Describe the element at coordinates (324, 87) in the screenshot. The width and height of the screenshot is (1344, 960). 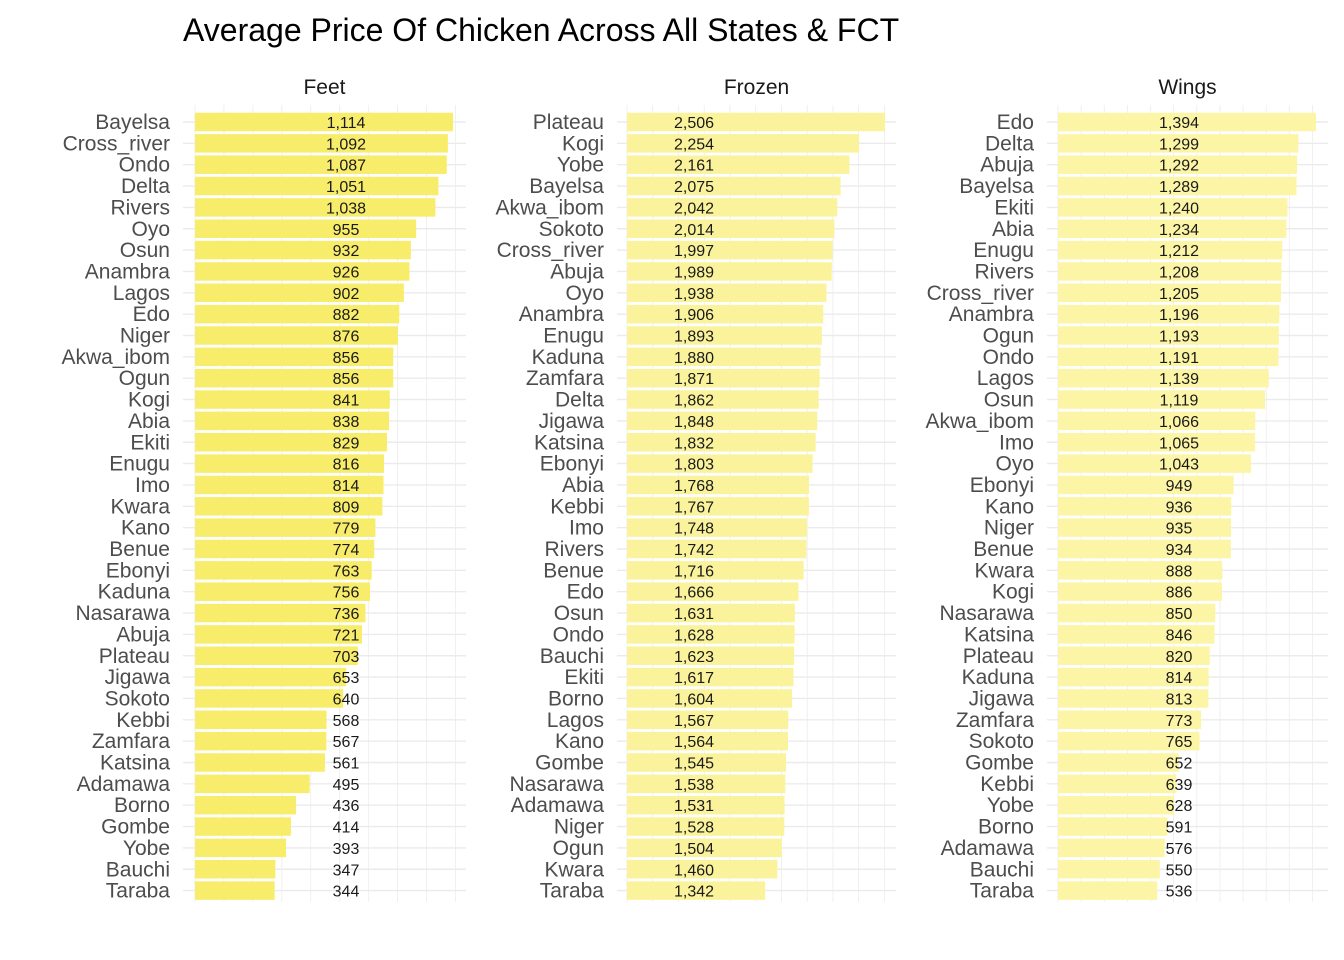
I see `facet-title: Feet` at that location.